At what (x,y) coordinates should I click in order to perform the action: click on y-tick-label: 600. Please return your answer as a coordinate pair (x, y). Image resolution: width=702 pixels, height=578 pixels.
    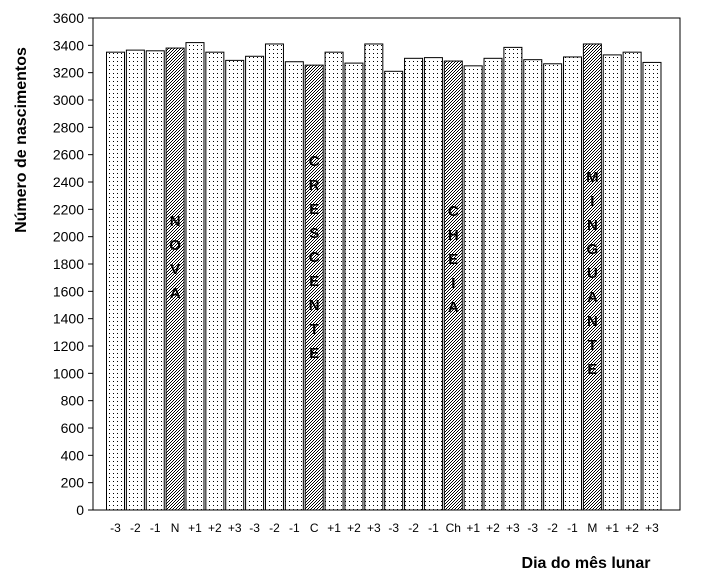
    Looking at the image, I should click on (73, 428).